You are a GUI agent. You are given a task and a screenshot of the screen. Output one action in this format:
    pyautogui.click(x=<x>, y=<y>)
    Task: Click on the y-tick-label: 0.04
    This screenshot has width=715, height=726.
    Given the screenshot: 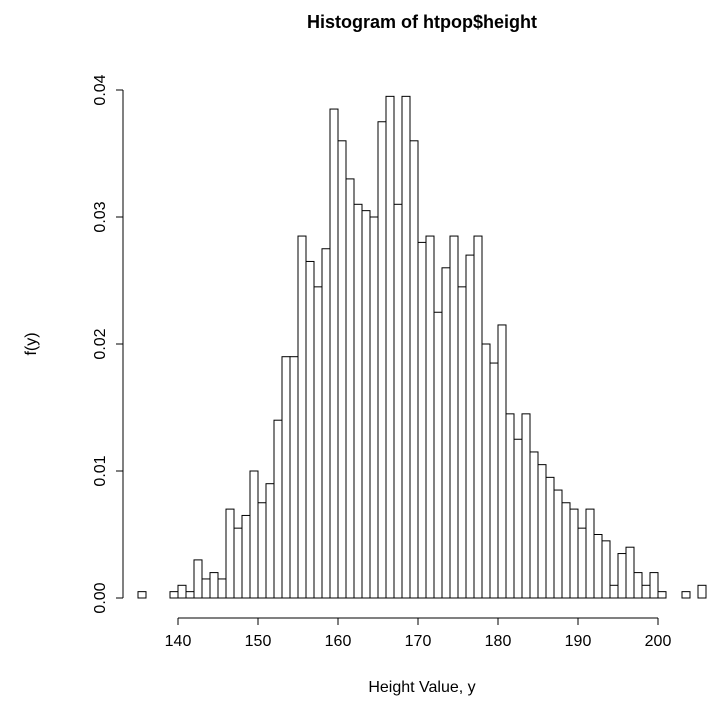 What is the action you would take?
    pyautogui.click(x=100, y=89)
    